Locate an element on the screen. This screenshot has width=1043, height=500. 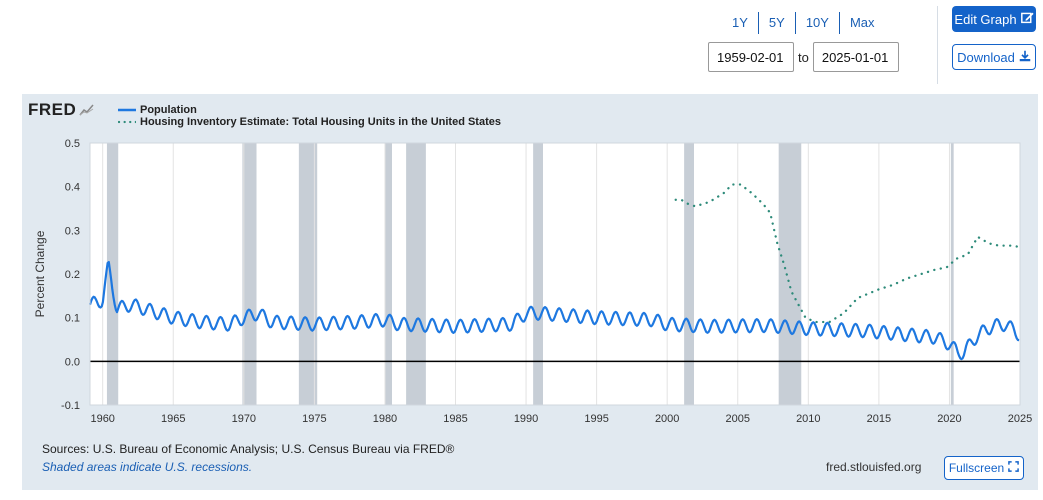
x-tick-label: 2025 is located at coordinates (1020, 419).